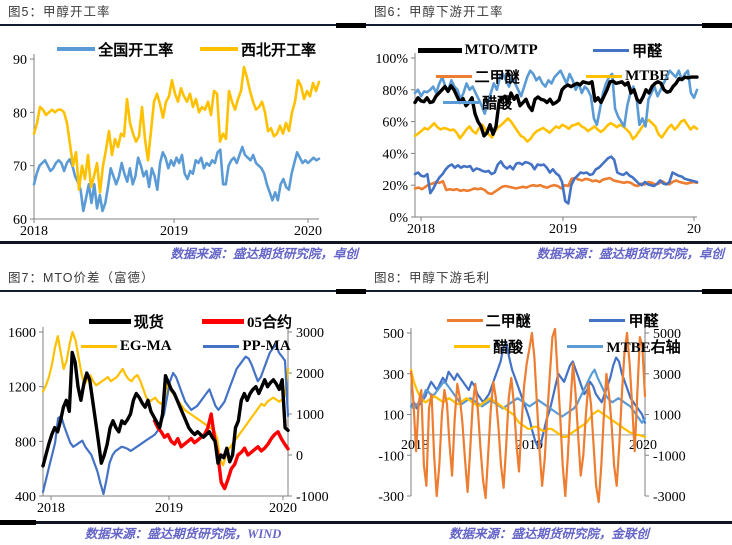 This screenshot has height=545, width=732. Describe the element at coordinates (115, 49) in the screenshot. I see `legend-item: 全国开工率` at that location.